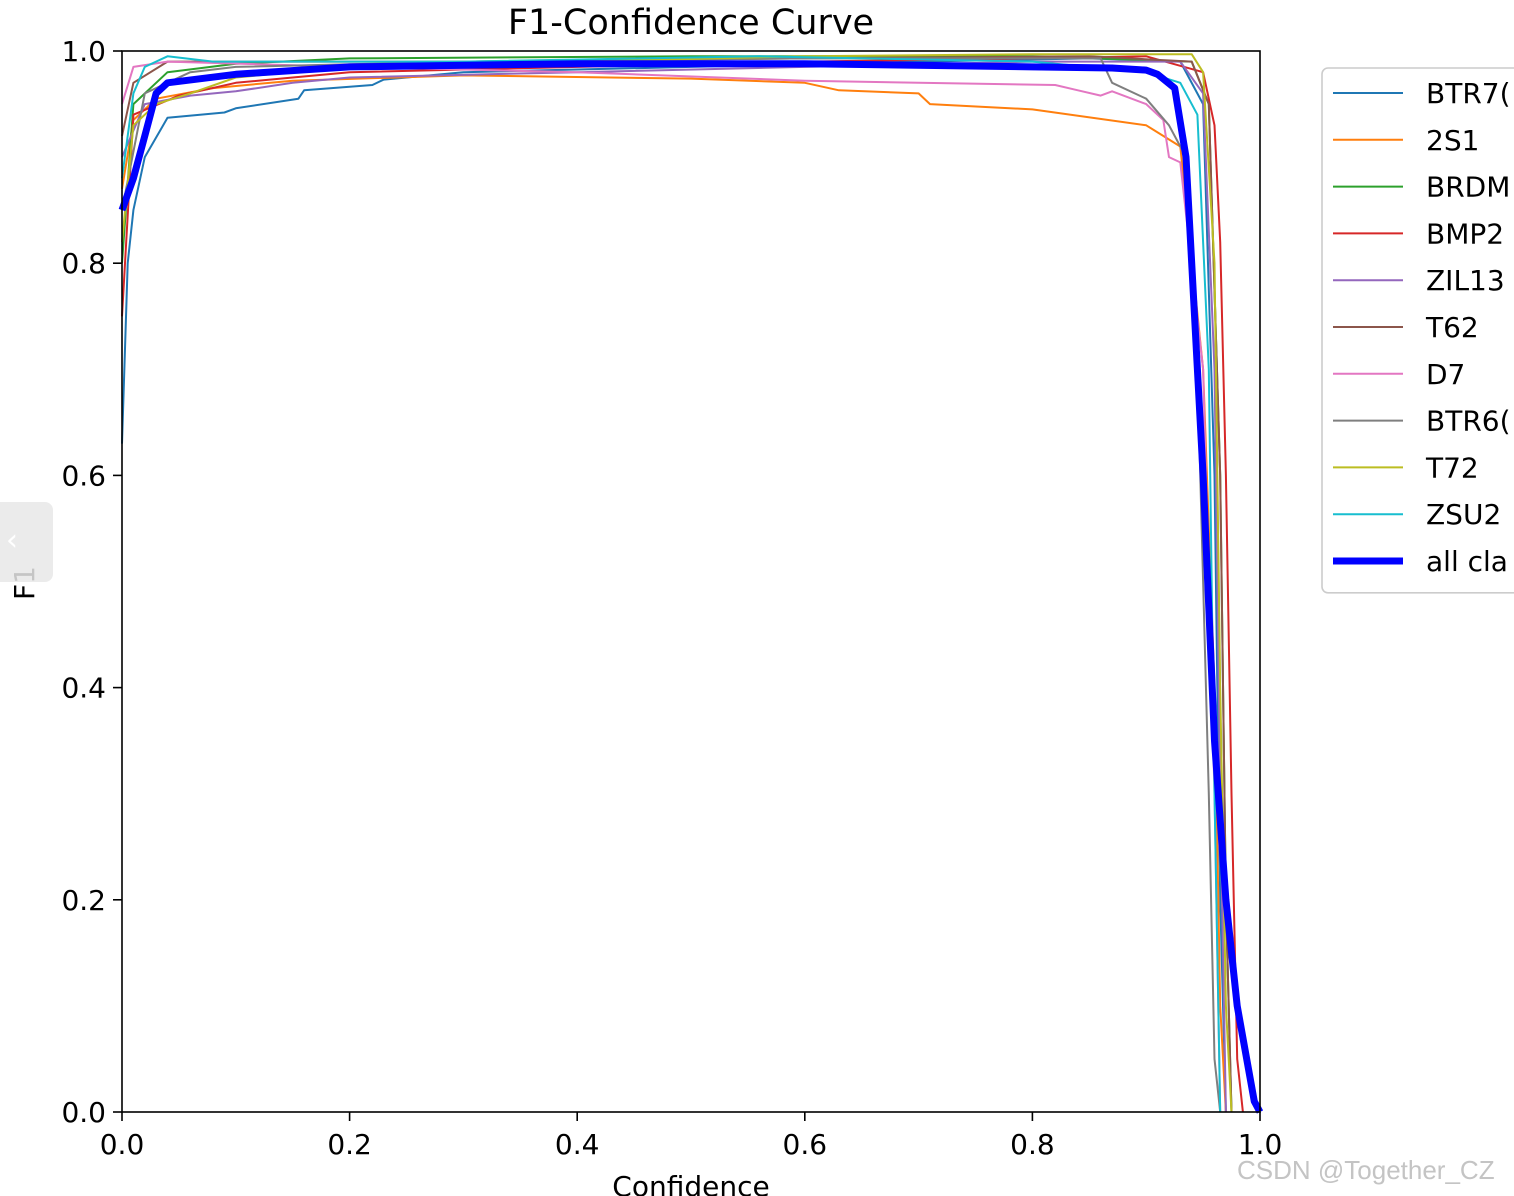  What do you see at coordinates (83, 1112) in the screenshot?
I see `y-tick-label: 0.0` at bounding box center [83, 1112].